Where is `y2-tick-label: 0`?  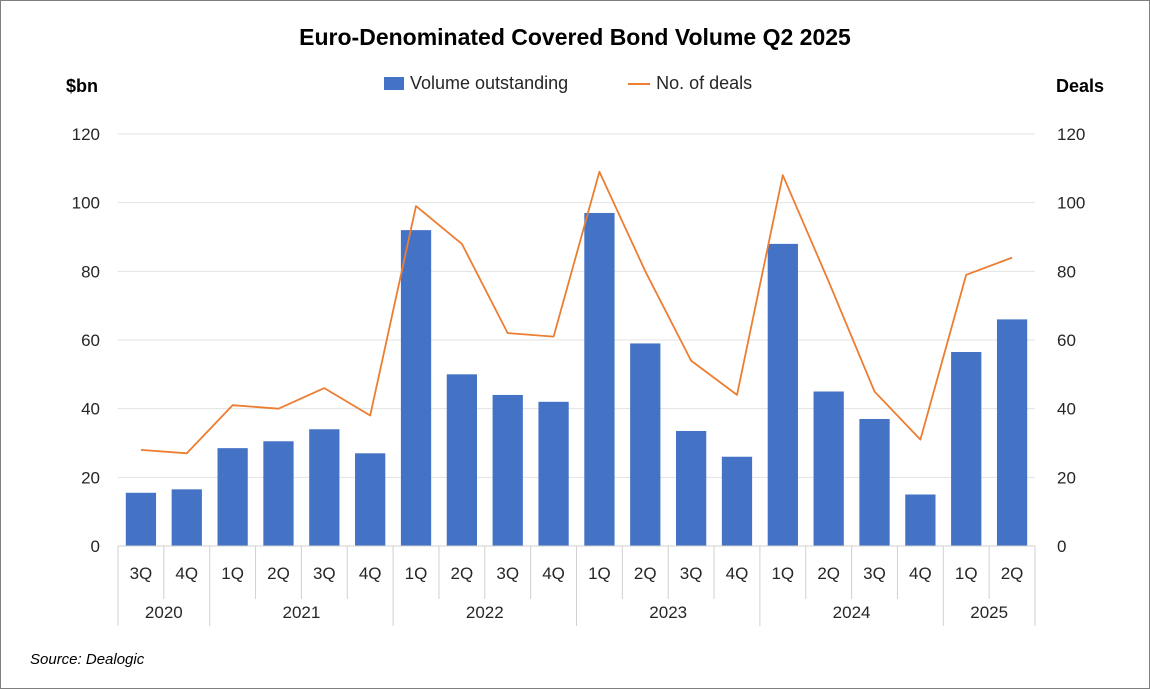
y2-tick-label: 0 is located at coordinates (1061, 546).